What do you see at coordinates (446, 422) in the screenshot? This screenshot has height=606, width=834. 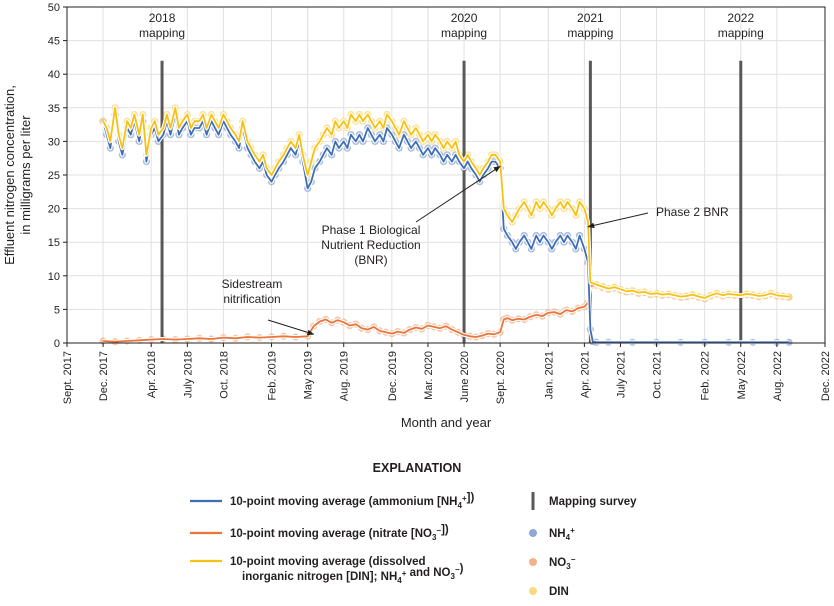 I see `x-axis-title: Month and year` at bounding box center [446, 422].